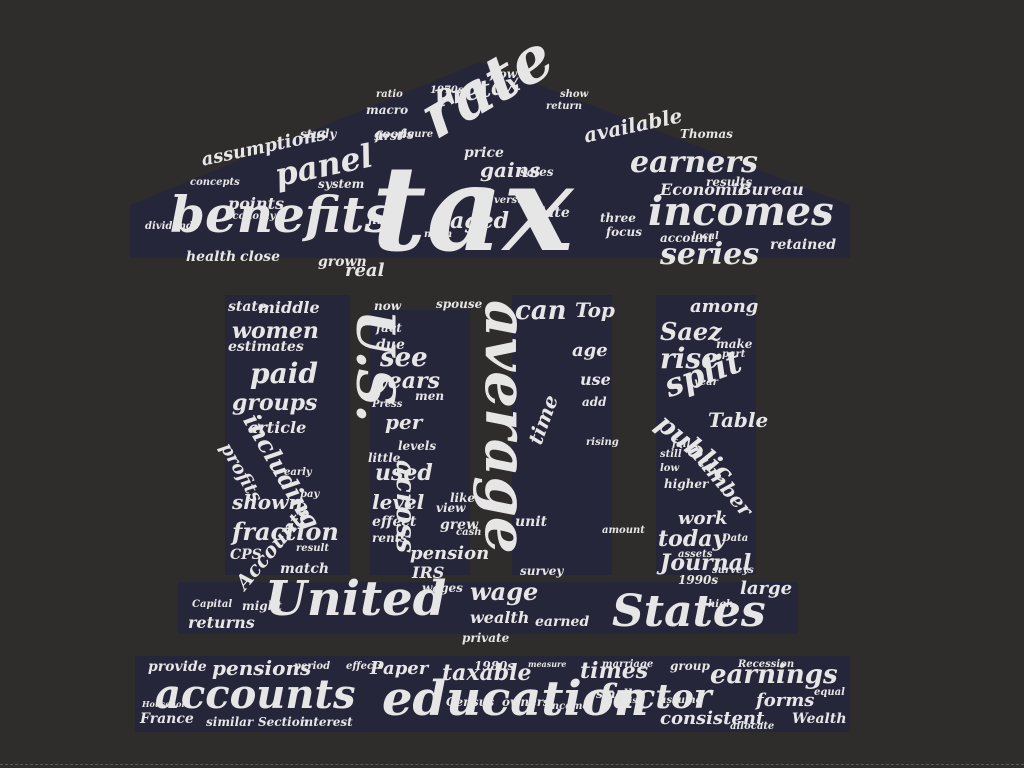 The height and width of the screenshot is (768, 1024). I want to click on cloud-word: pay, so click(310, 494).